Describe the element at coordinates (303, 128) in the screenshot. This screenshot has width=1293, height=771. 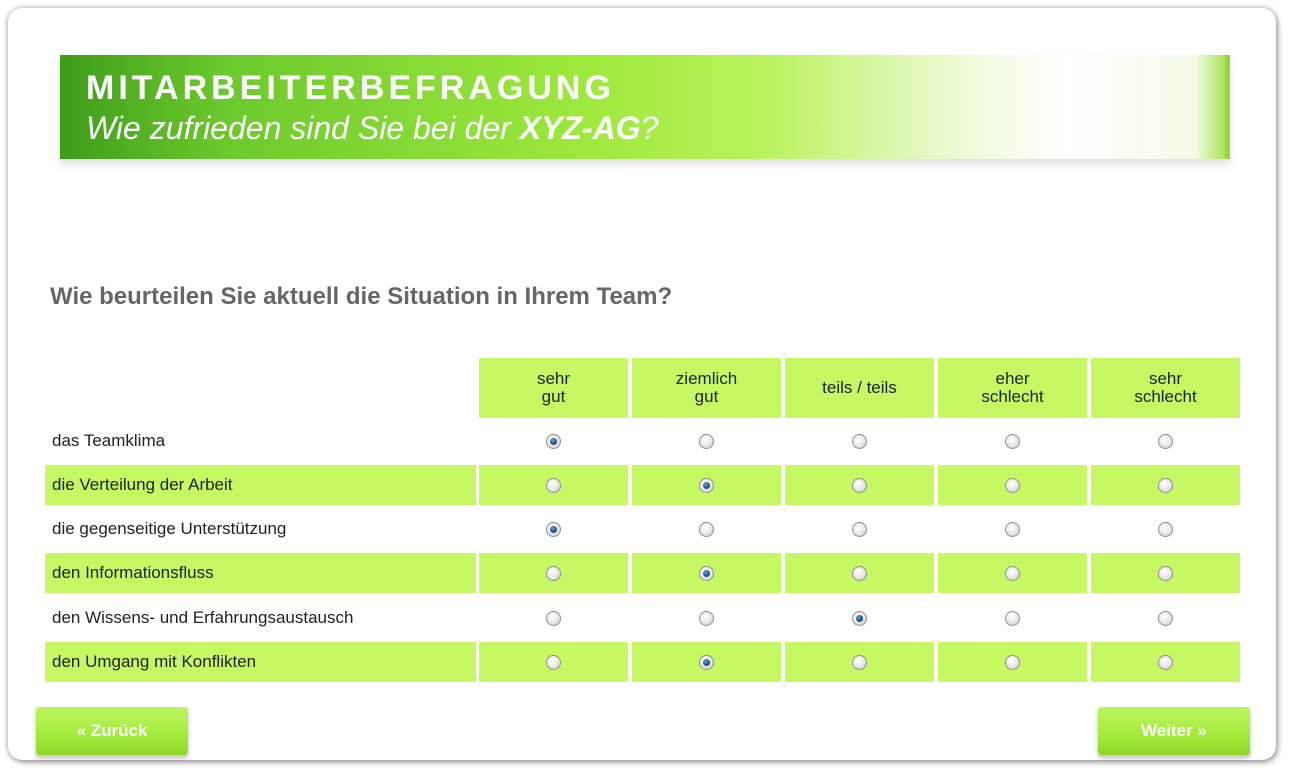
I see `banner-subtitle-prefix: Wie zufrieden sind Sie bei der` at that location.